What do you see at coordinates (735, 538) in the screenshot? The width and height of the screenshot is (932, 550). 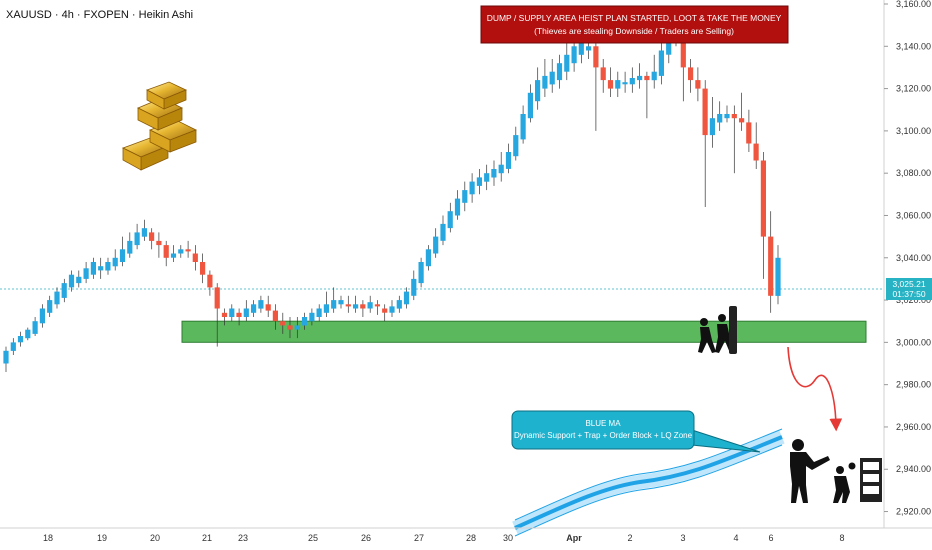 I see `x-tick-label: 4` at bounding box center [735, 538].